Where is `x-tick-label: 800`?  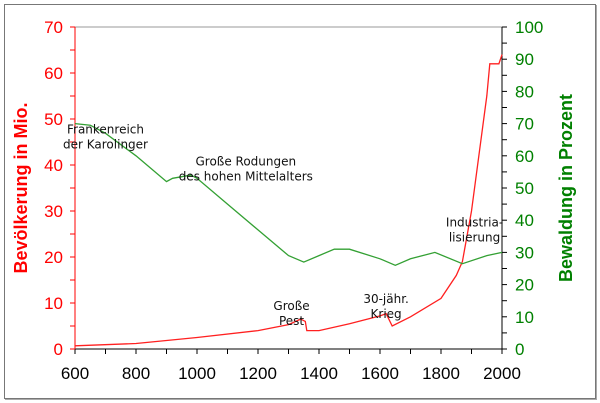
x-tick-label: 800 is located at coordinates (136, 373).